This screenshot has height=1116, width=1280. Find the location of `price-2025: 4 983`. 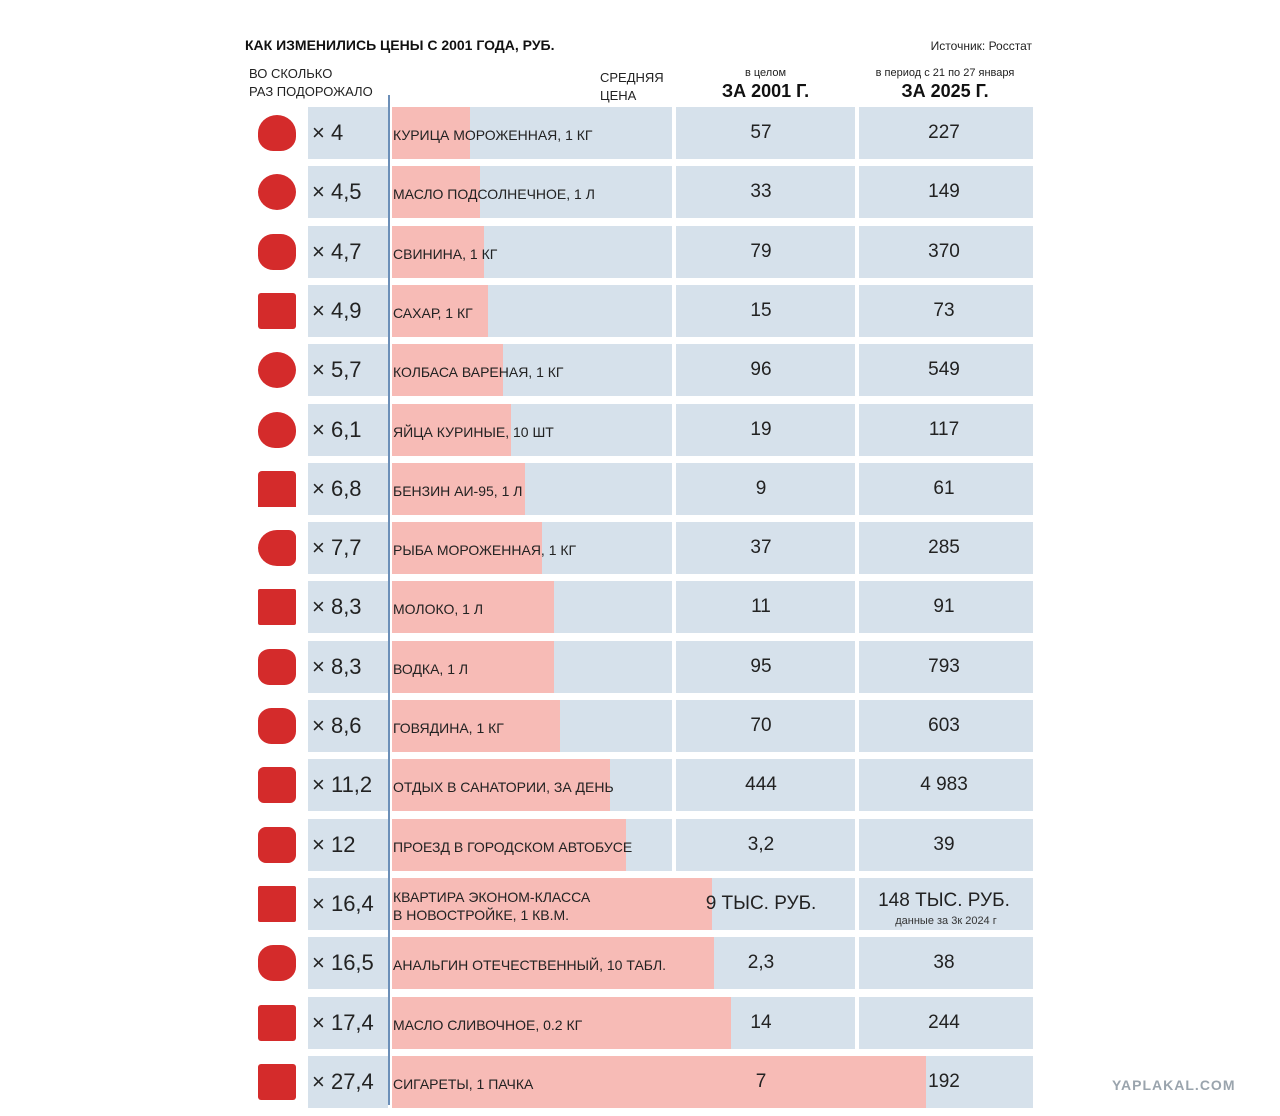

price-2025: 4 983 is located at coordinates (944, 785).